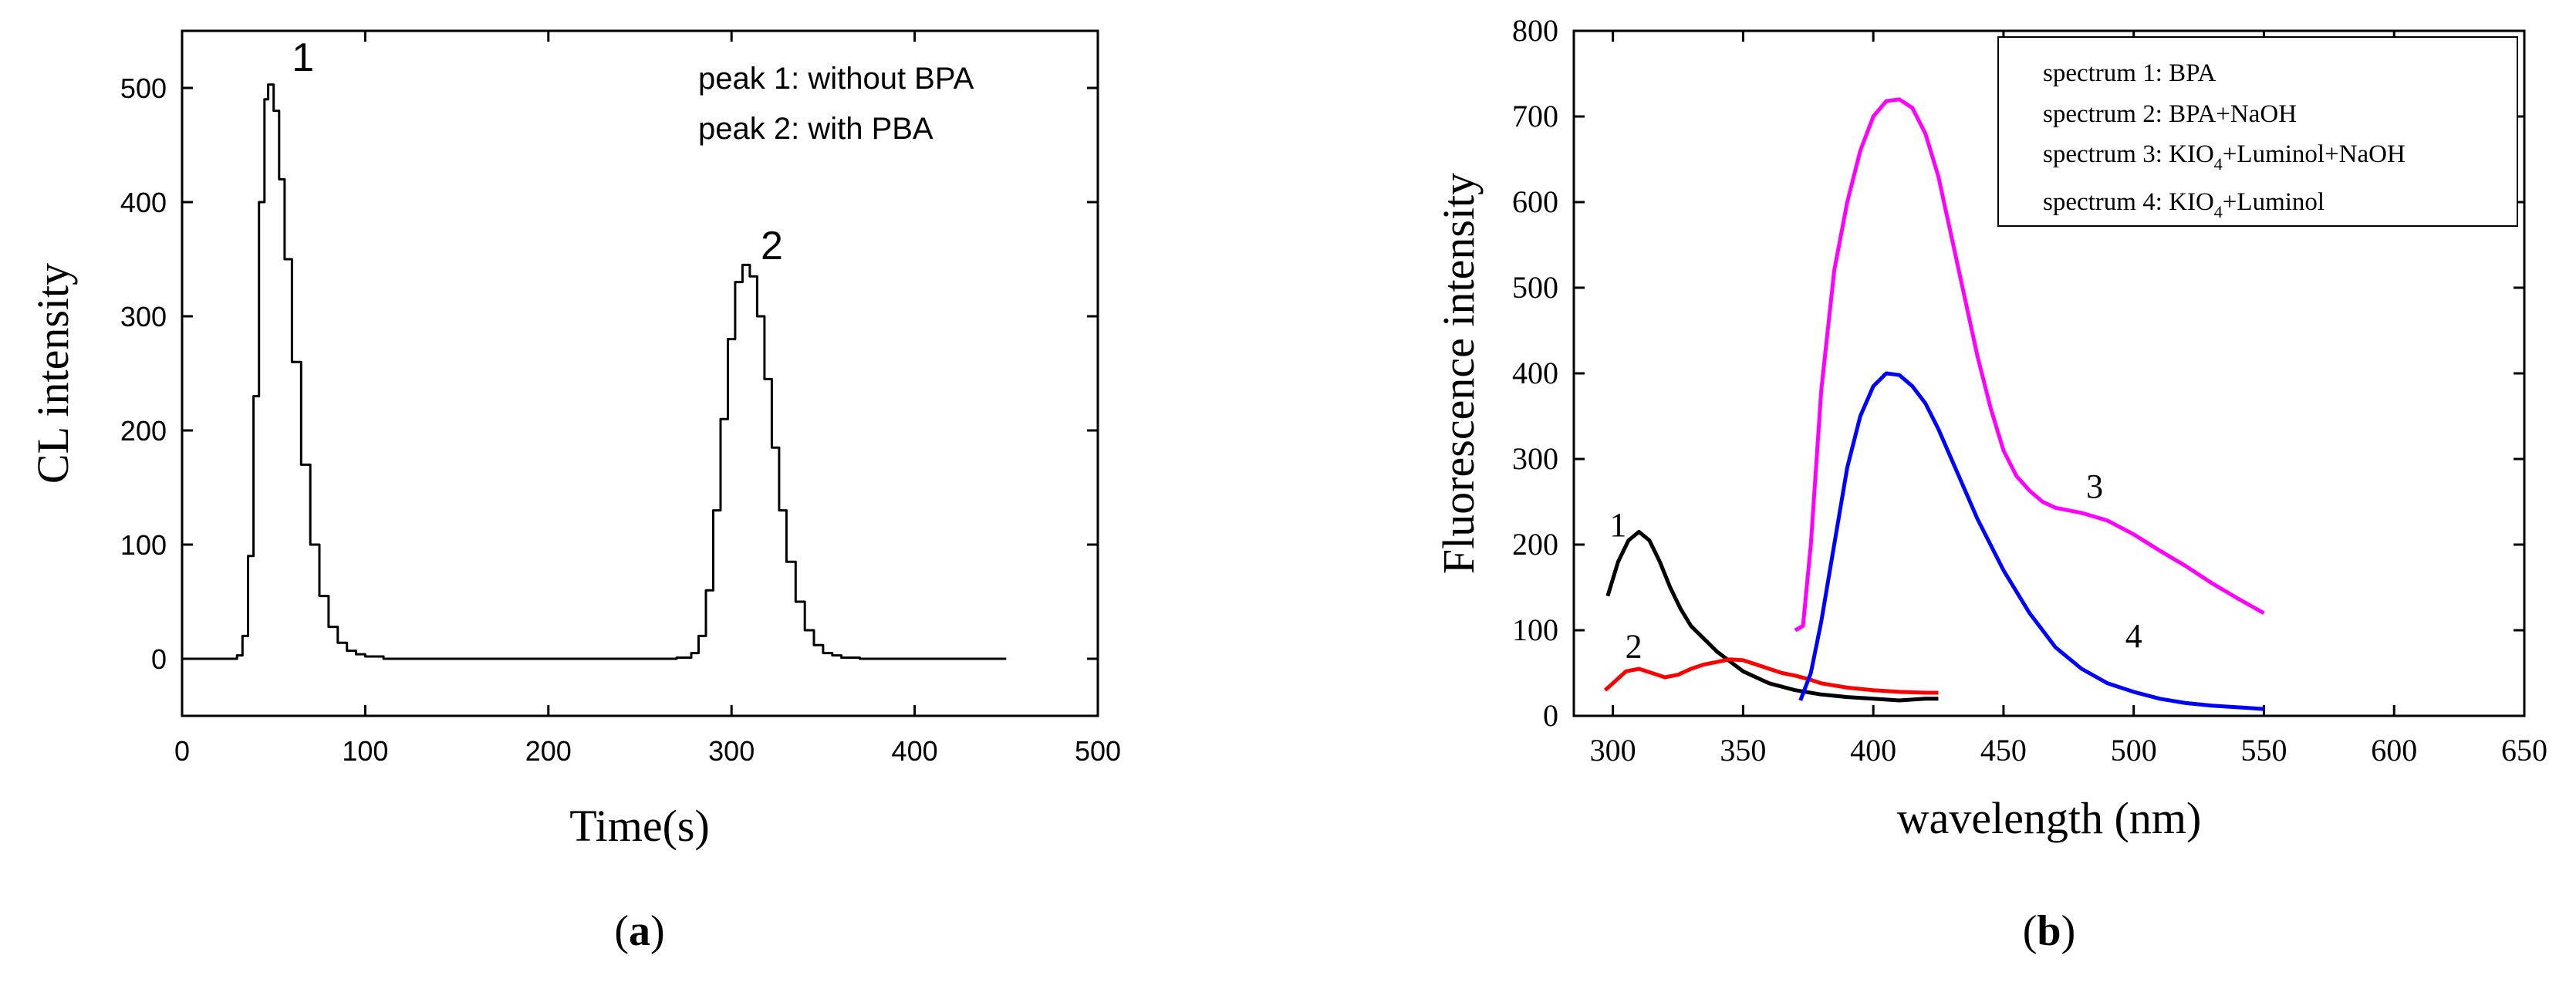  Describe the element at coordinates (2224, 157) in the screenshot. I see `legend-entry-3: spectrum 3: KIO4+Luminol+NaOH` at that location.